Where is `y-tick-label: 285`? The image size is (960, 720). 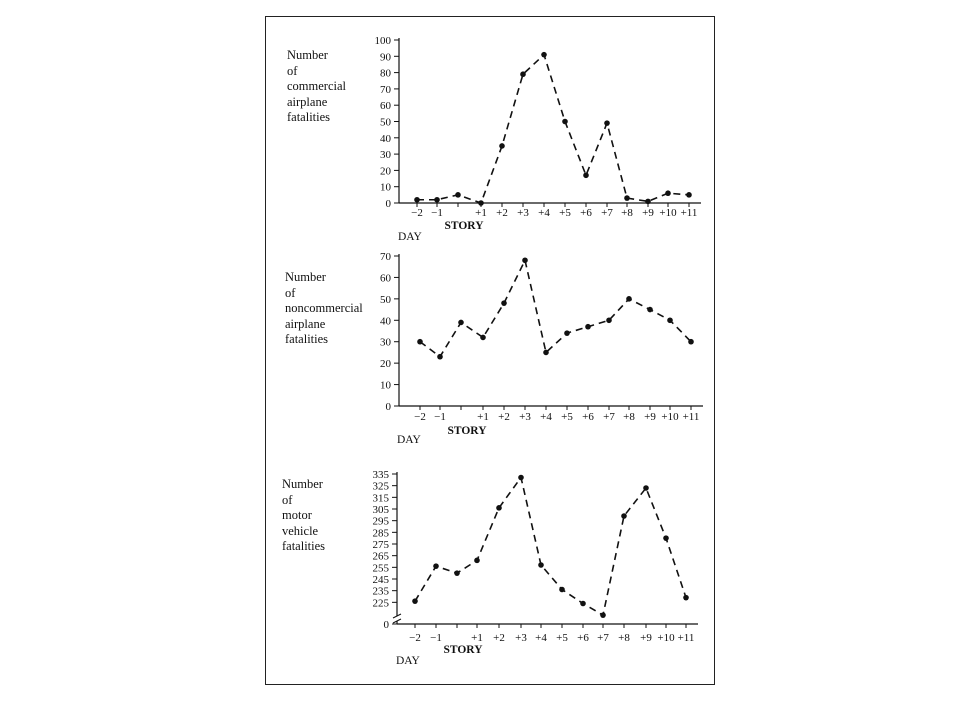
y-tick-label: 285 is located at coordinates (381, 533).